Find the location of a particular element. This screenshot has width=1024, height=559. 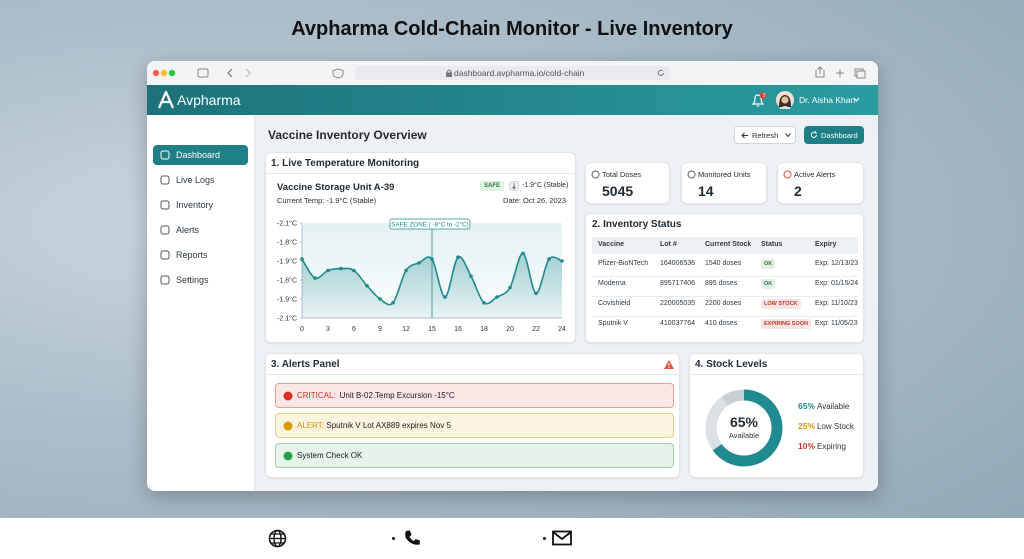

x-tick-label: 24 is located at coordinates (562, 329).